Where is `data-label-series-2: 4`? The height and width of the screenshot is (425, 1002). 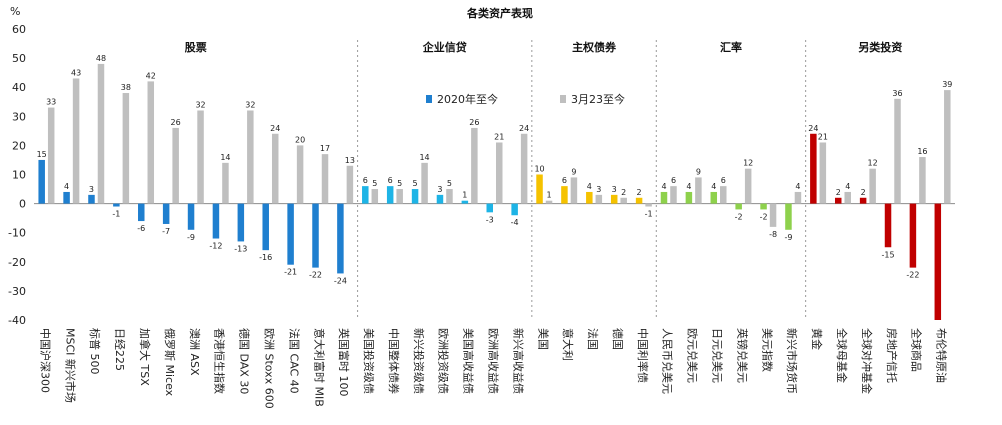 data-label-series-2: 4 is located at coordinates (797, 186).